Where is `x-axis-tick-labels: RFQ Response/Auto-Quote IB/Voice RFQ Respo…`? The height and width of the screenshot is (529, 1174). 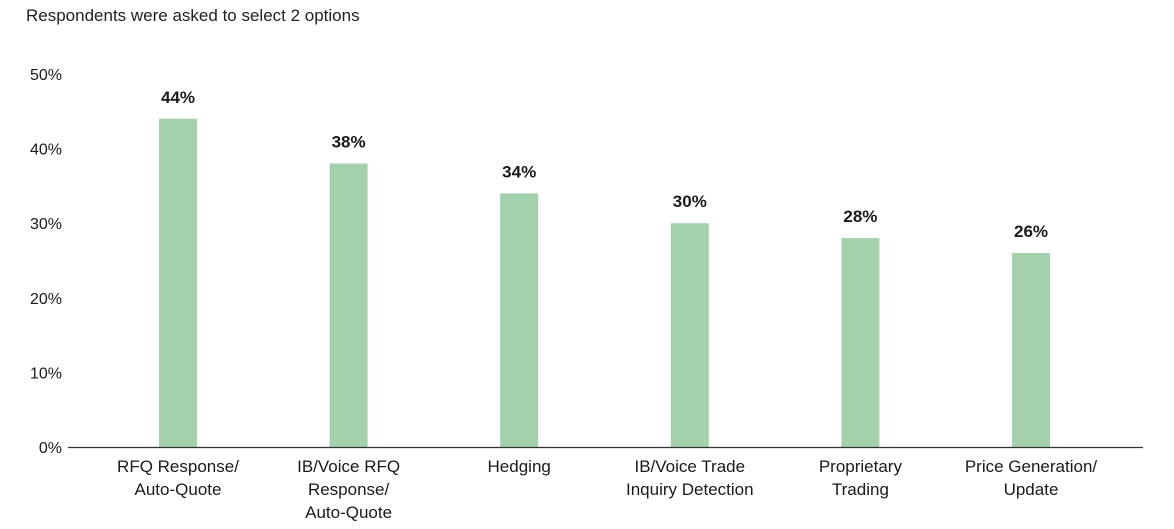
x-axis-tick-labels: RFQ Response/Auto-Quote IB/Voice RFQ Respo… is located at coordinates (607, 489).